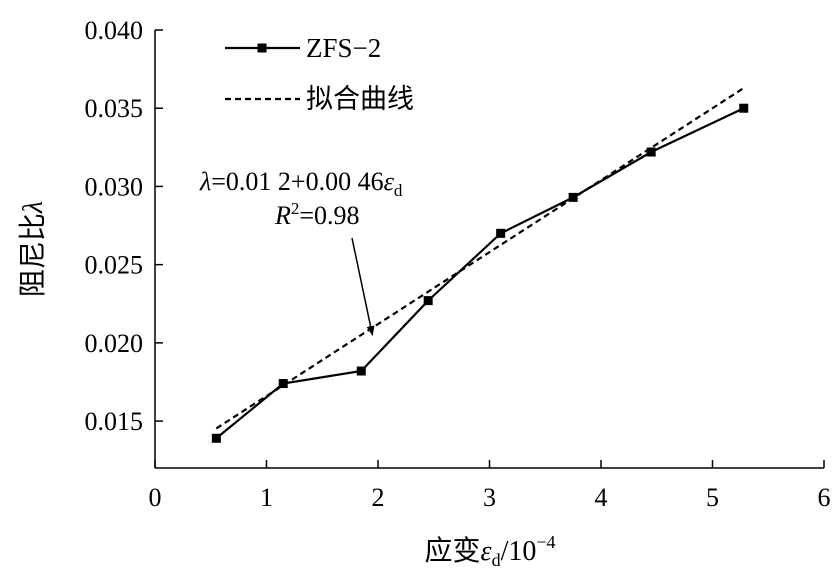  Describe the element at coordinates (601, 497) in the screenshot. I see `x-tick-label: 4` at that location.